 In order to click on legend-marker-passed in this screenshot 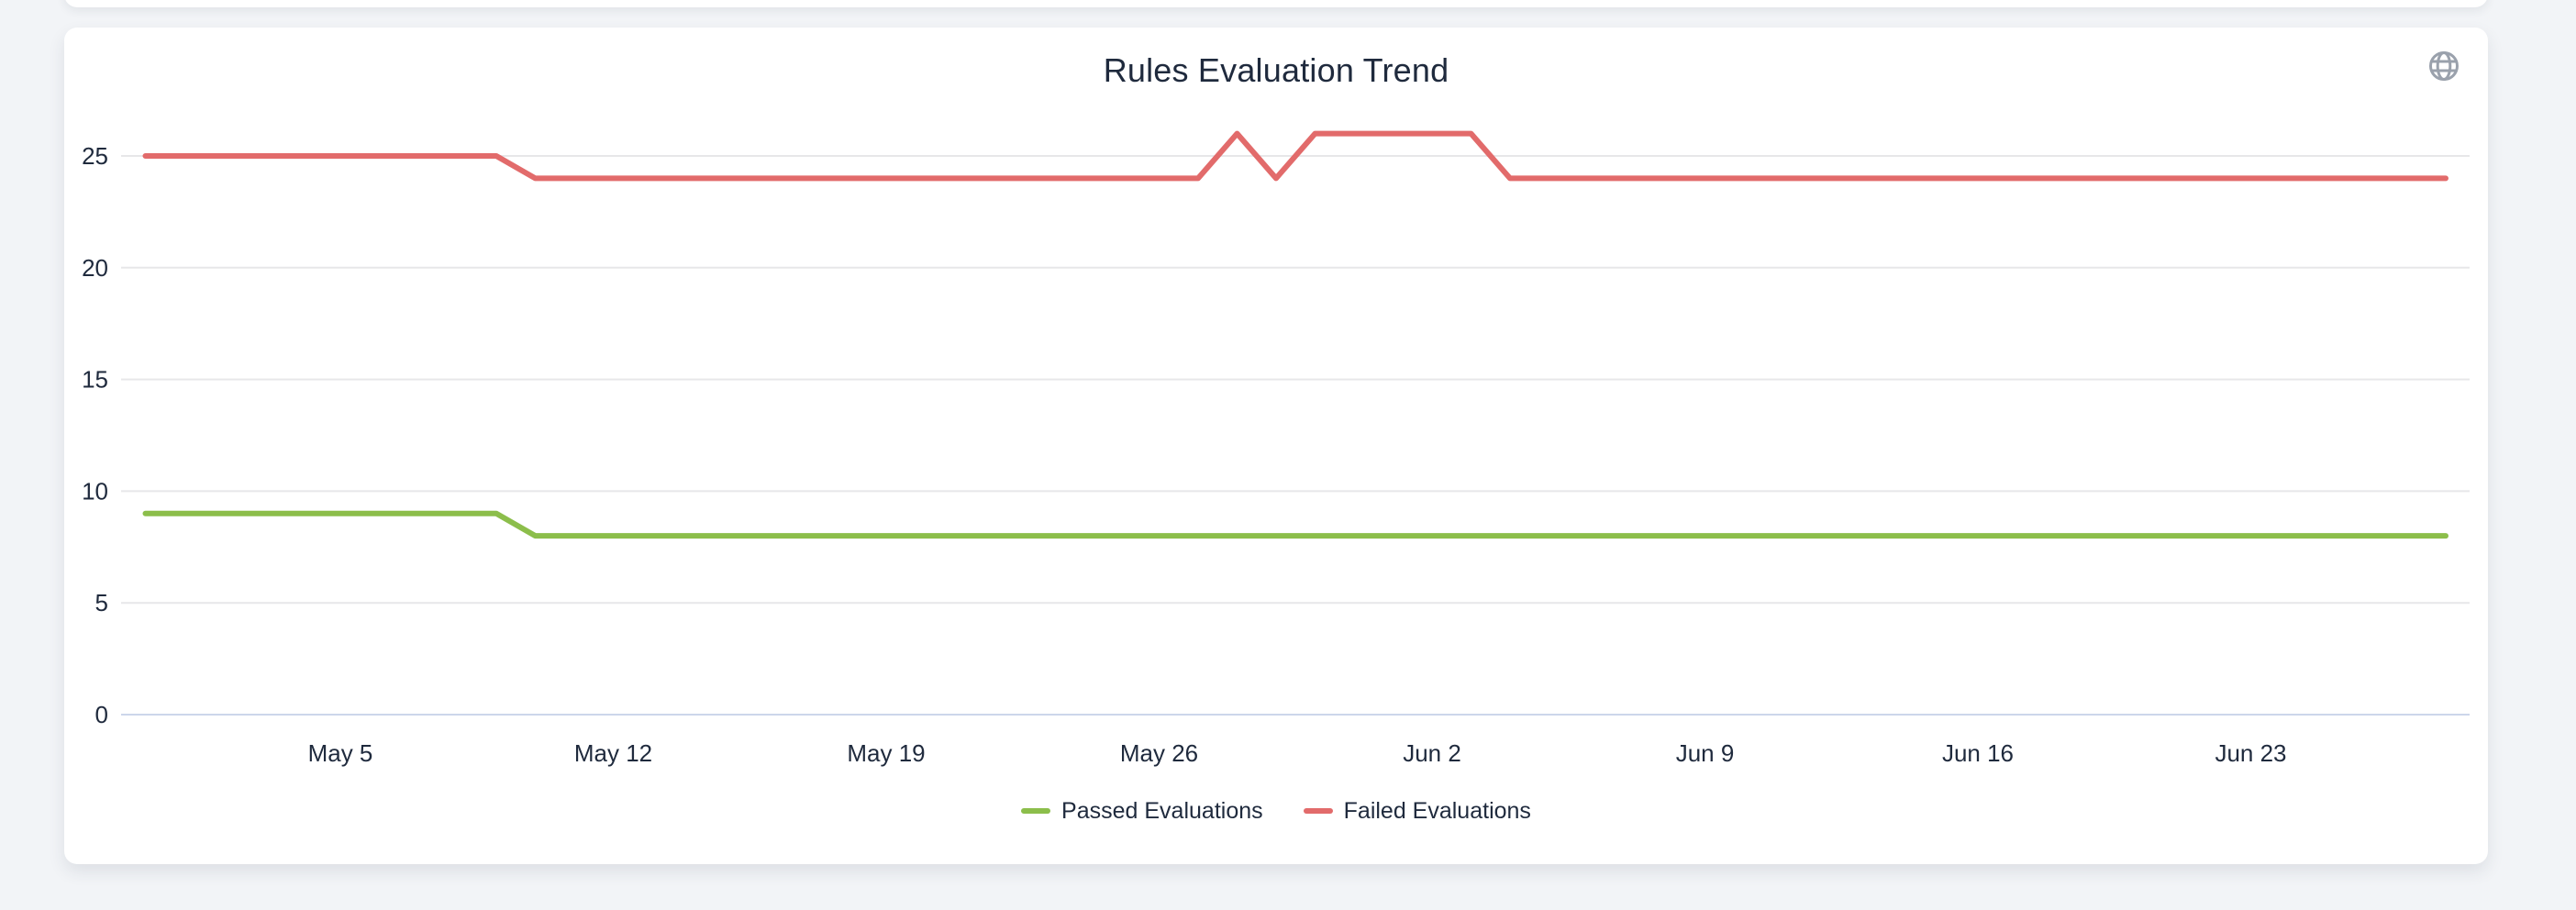, I will do `click(1036, 811)`.